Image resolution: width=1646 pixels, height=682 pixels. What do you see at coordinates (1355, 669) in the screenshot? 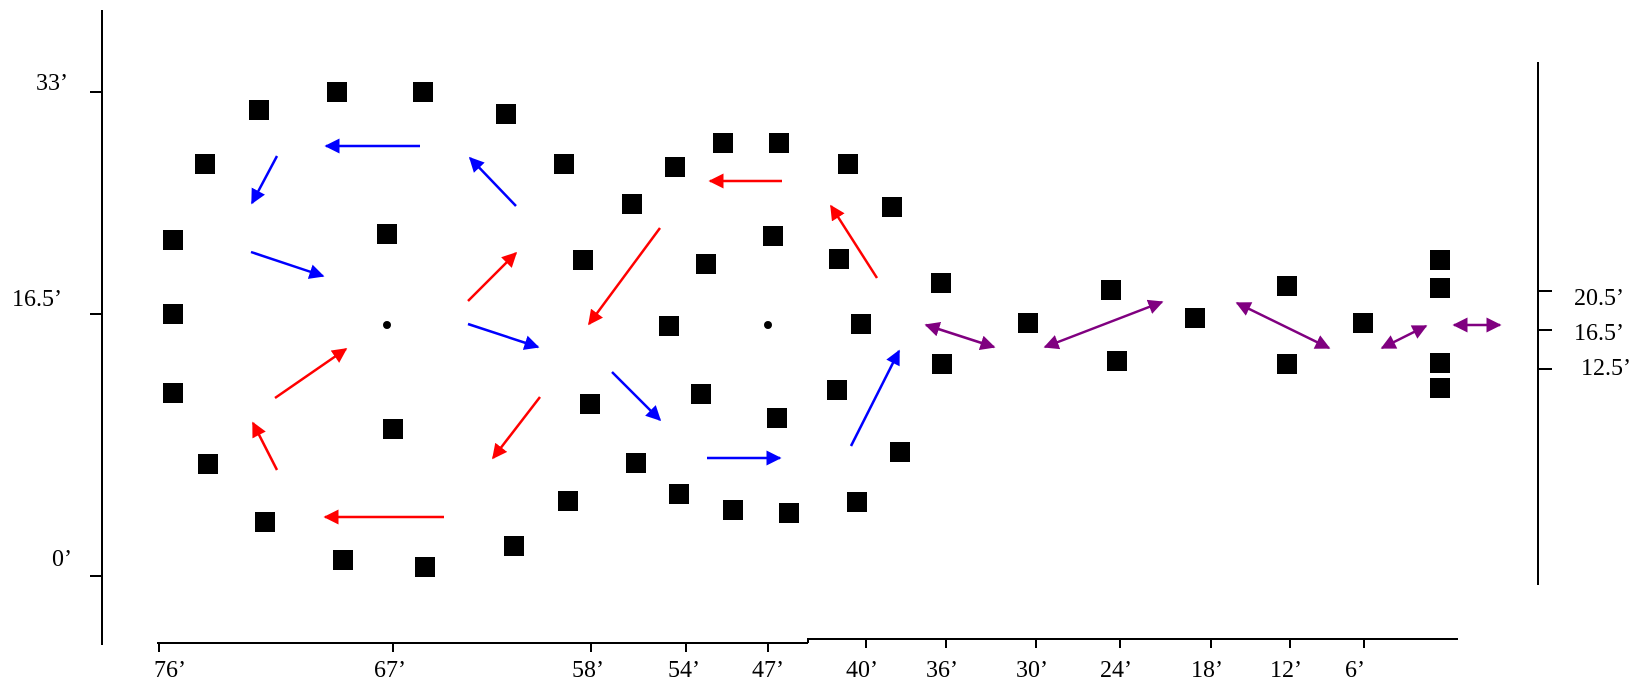
I see `bottom-axis-label-6: 6’` at bounding box center [1355, 669].